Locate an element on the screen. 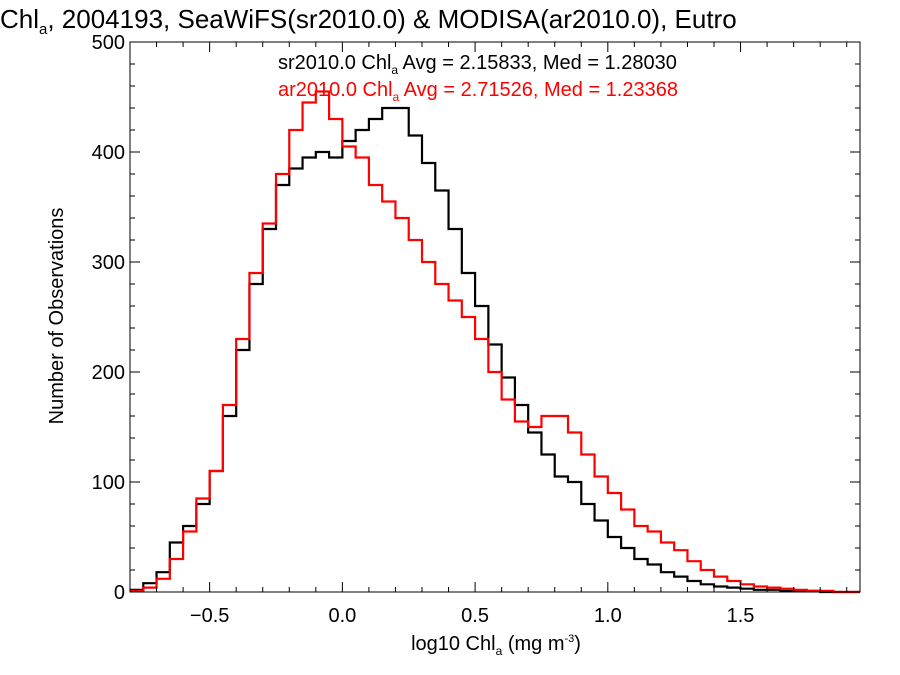 This screenshot has width=900, height=675. y-axis-label: Number of Observations is located at coordinates (57, 316).